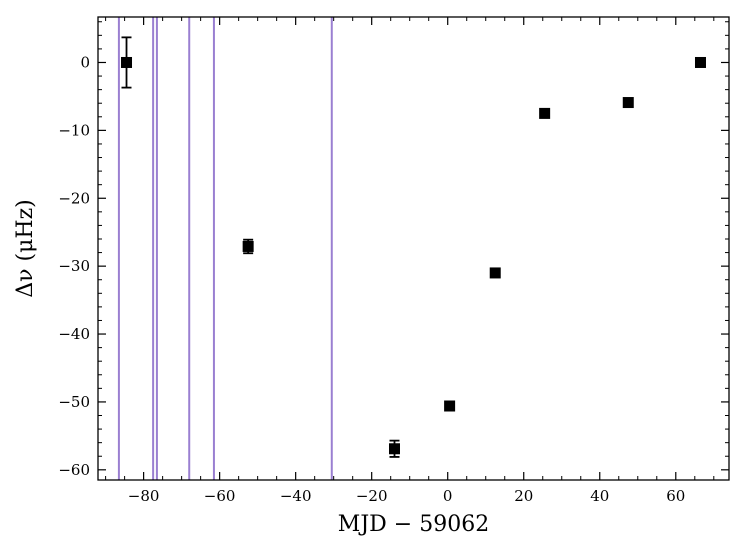 The width and height of the screenshot is (747, 560). What do you see at coordinates (74, 198) in the screenshot?
I see `y-tick-label: −20` at bounding box center [74, 198].